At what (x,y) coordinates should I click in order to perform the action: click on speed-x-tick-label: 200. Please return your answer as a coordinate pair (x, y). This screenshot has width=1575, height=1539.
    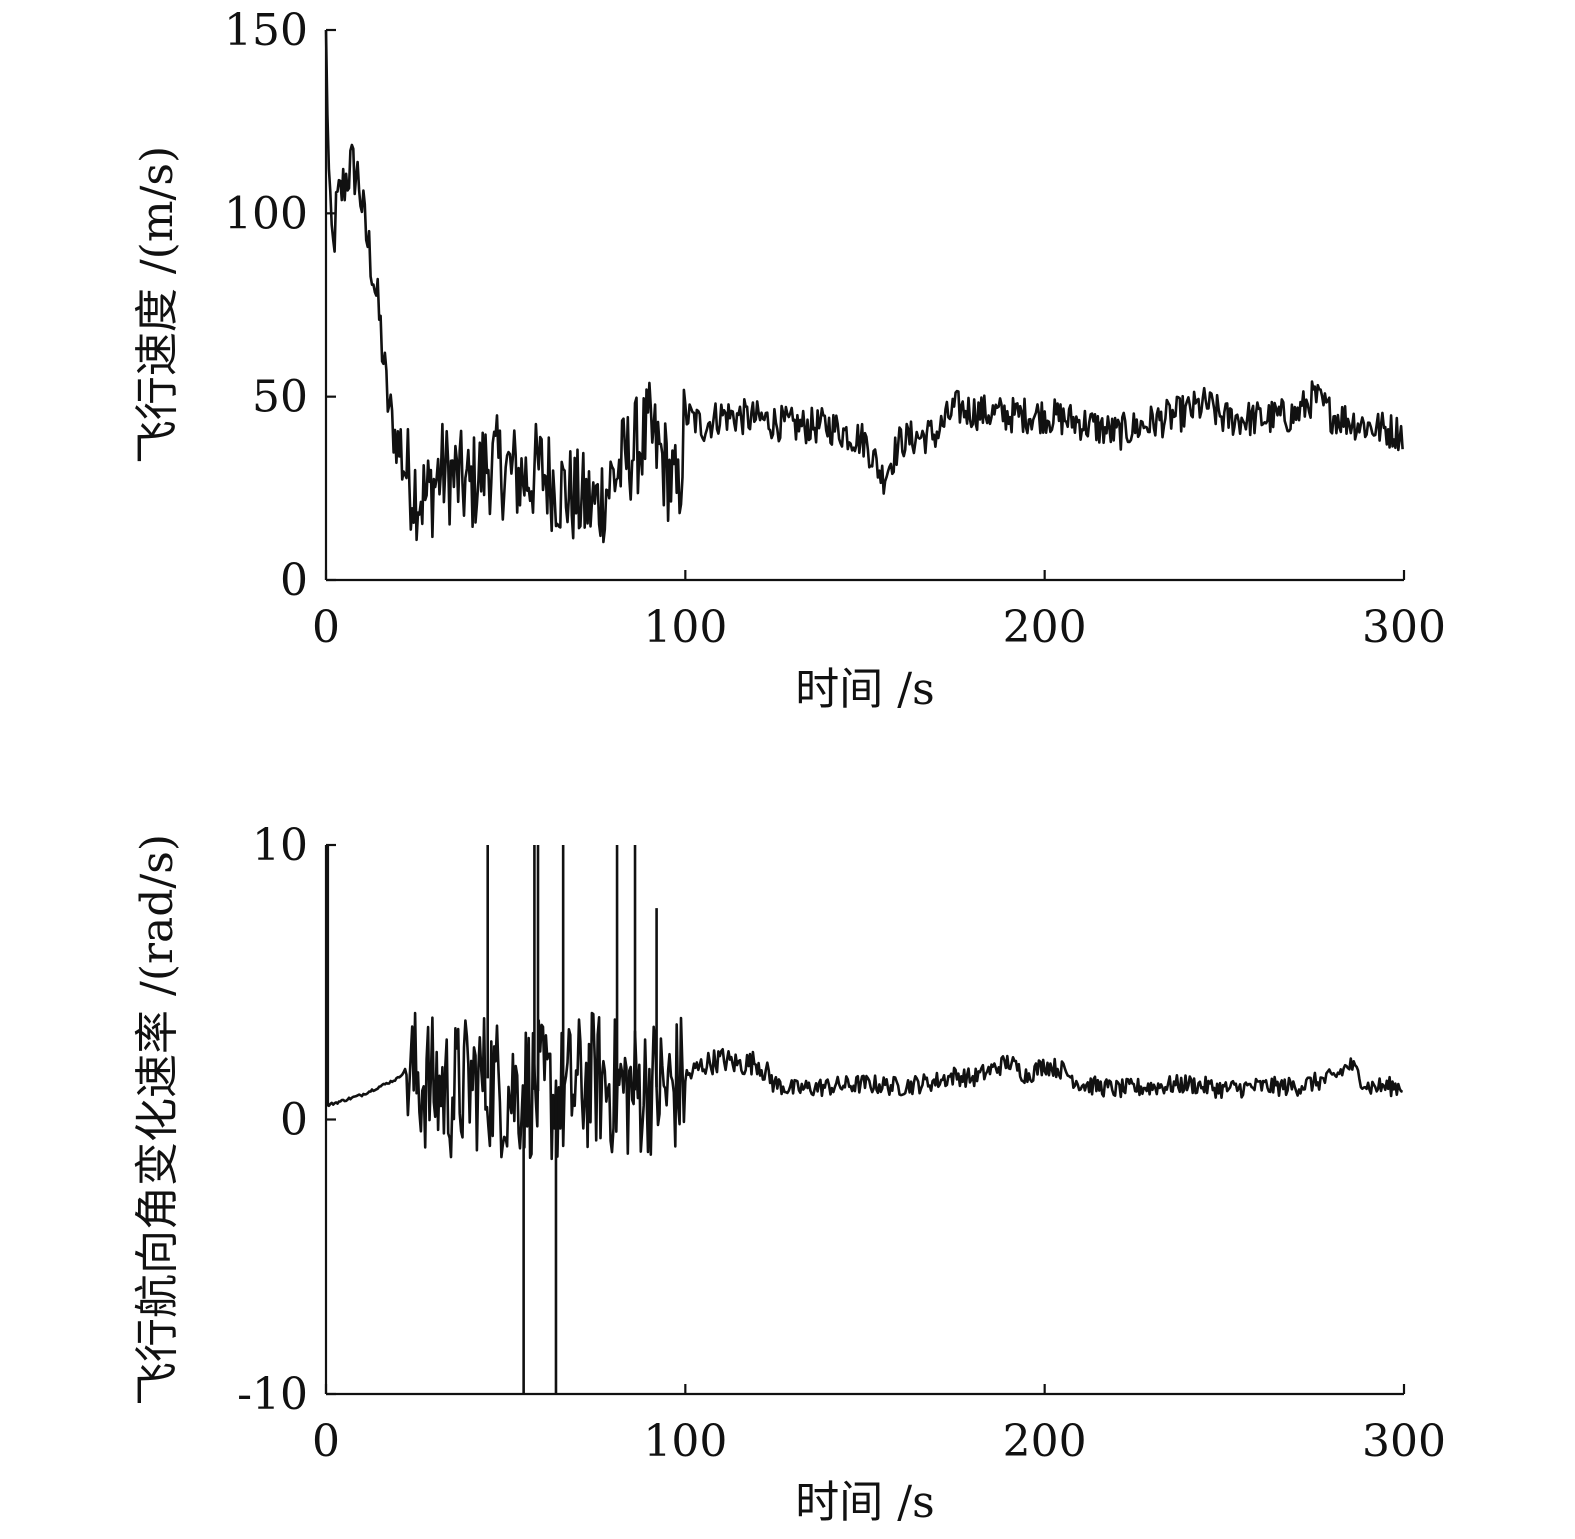
    Looking at the image, I should click on (1045, 627).